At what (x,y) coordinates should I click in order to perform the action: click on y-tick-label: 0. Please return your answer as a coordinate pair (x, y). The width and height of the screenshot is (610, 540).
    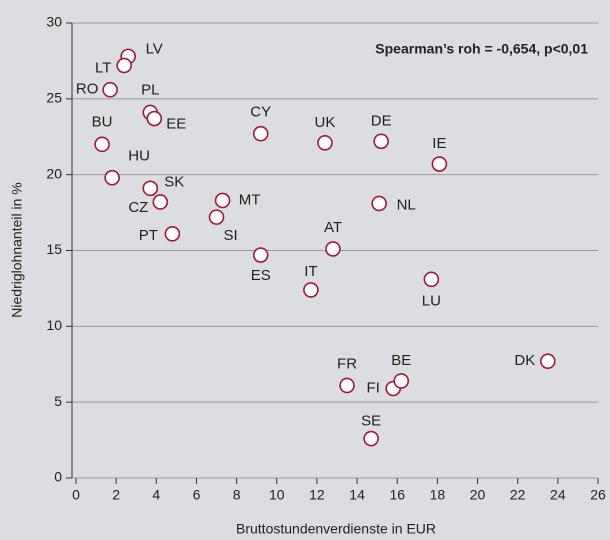
    Looking at the image, I should click on (58, 477).